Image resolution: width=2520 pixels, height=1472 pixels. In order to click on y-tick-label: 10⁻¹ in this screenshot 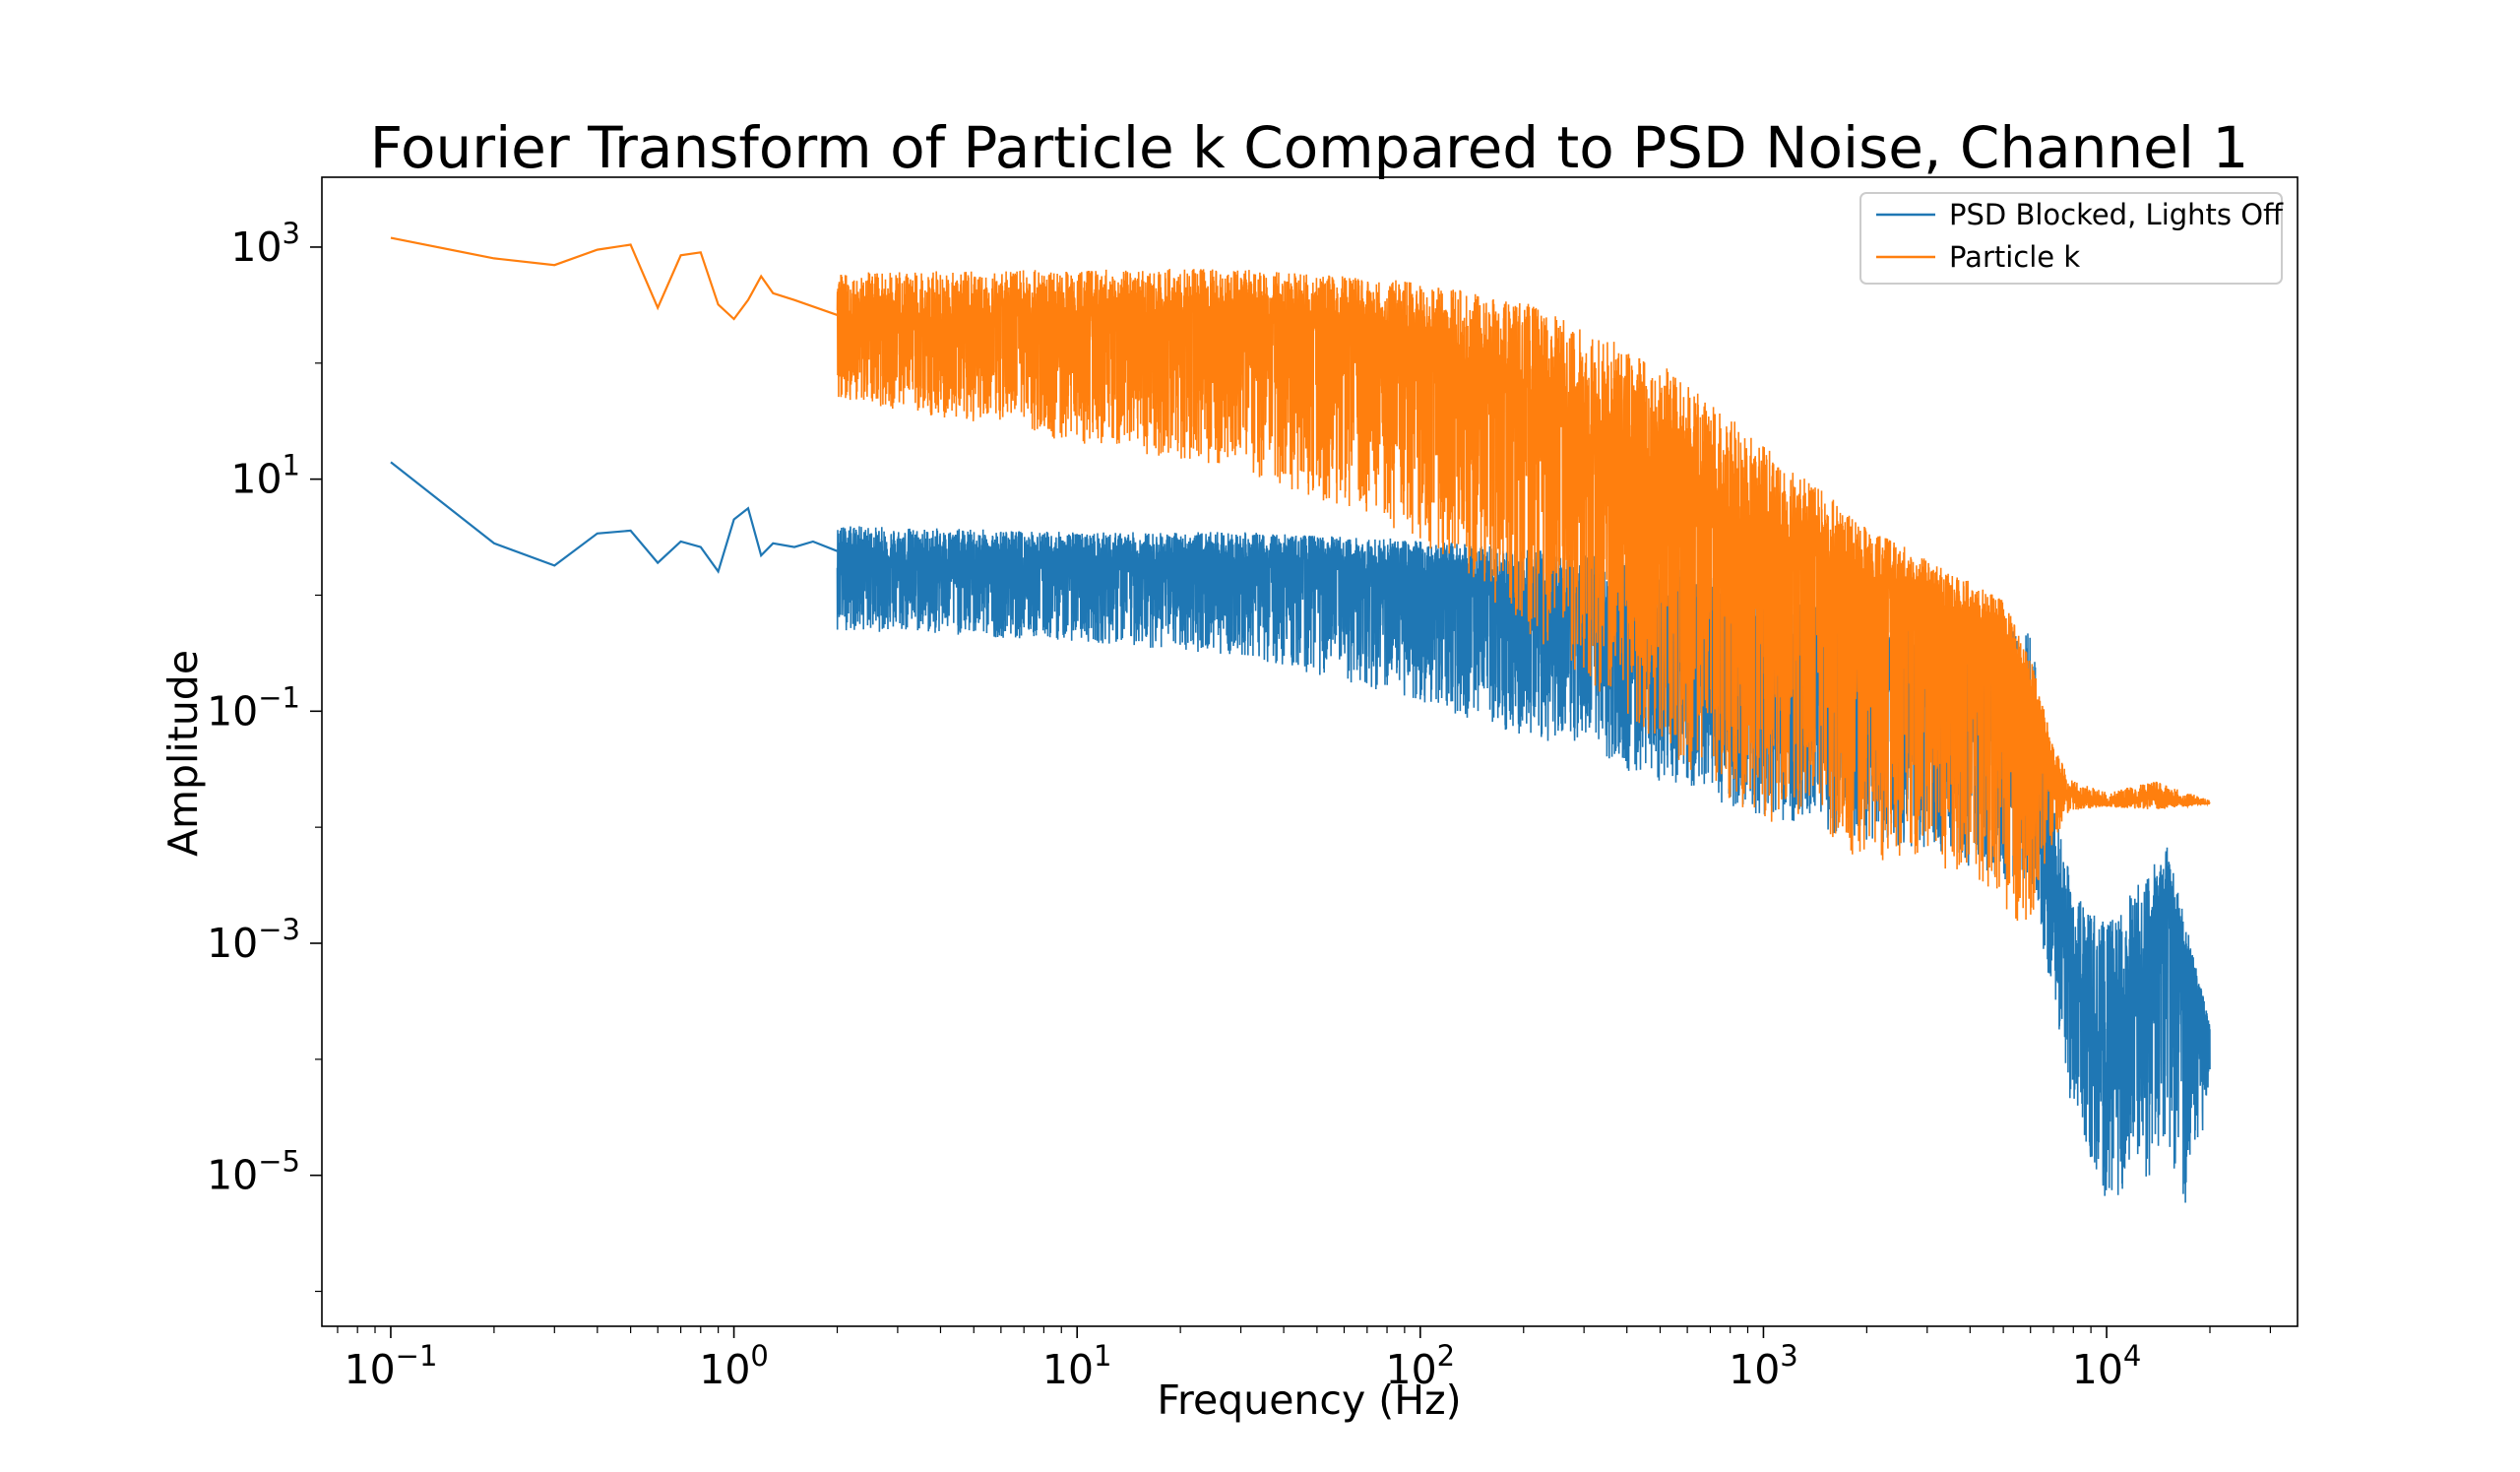, I will do `click(253, 707)`.